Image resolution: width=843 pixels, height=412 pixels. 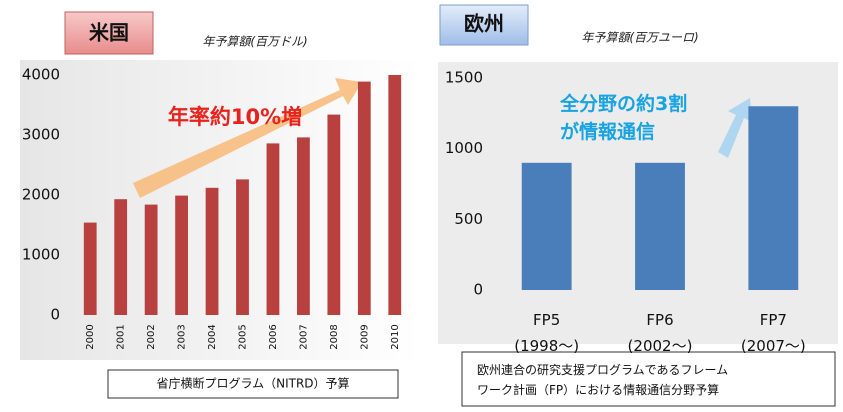 What do you see at coordinates (639, 38) in the screenshot?
I see `unit-label: 年予算額(百万ユーロ)` at bounding box center [639, 38].